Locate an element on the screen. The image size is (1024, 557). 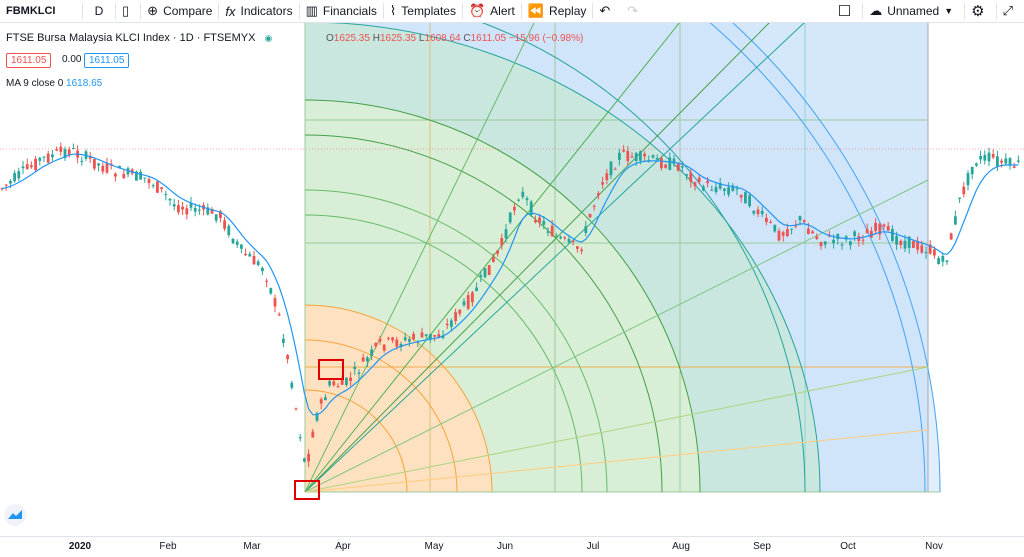
sell-price-box: 1611.05 is located at coordinates (29, 60).